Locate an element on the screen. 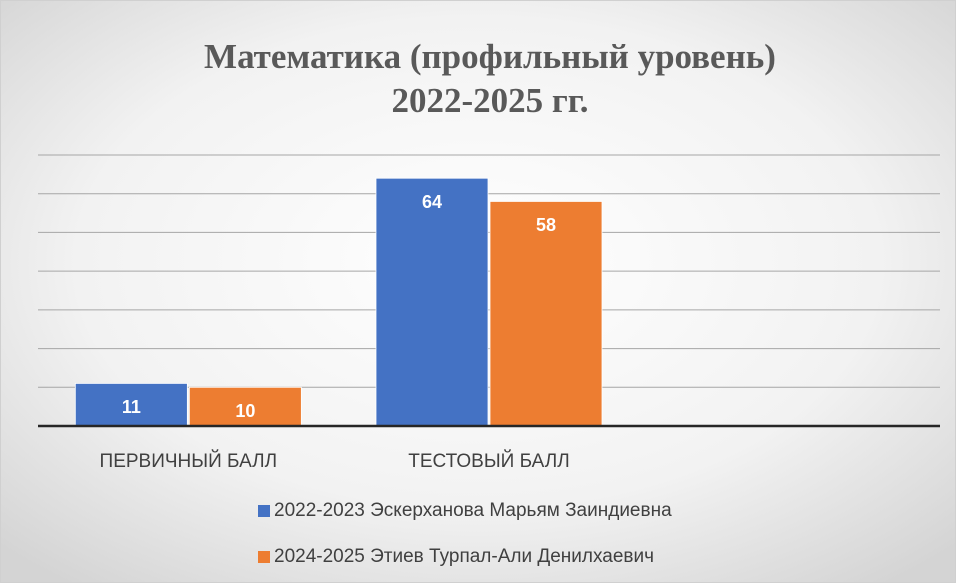 This screenshot has width=956, height=583. data-label: 58 is located at coordinates (546, 225).